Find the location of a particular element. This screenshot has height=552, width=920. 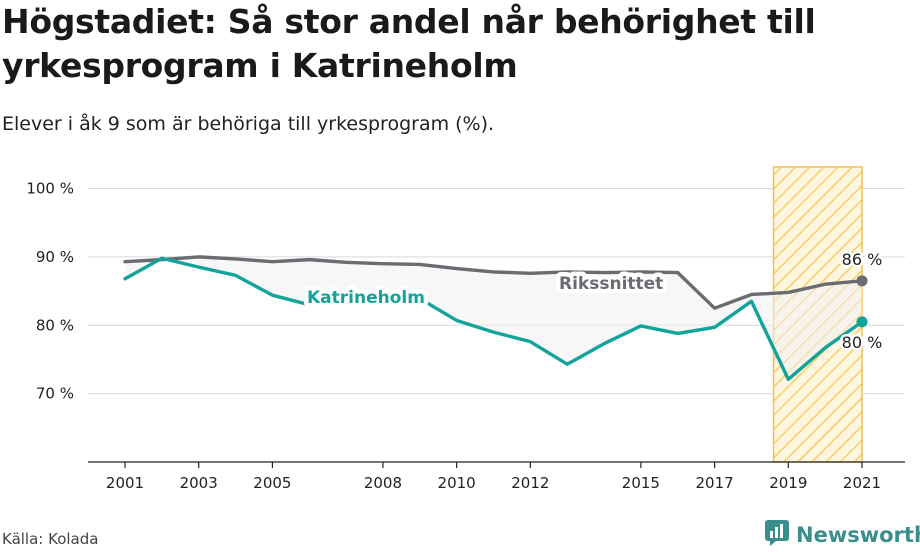

y-tick-label: 70 % is located at coordinates (55, 394).